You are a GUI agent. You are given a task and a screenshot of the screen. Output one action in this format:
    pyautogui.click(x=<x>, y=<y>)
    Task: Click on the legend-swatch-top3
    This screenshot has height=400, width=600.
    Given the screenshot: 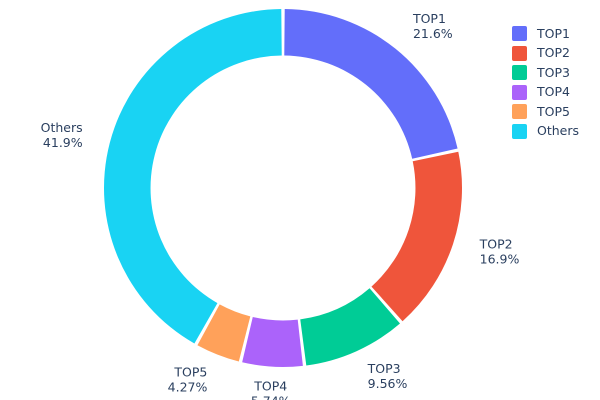 What is the action you would take?
    pyautogui.click(x=519, y=73)
    